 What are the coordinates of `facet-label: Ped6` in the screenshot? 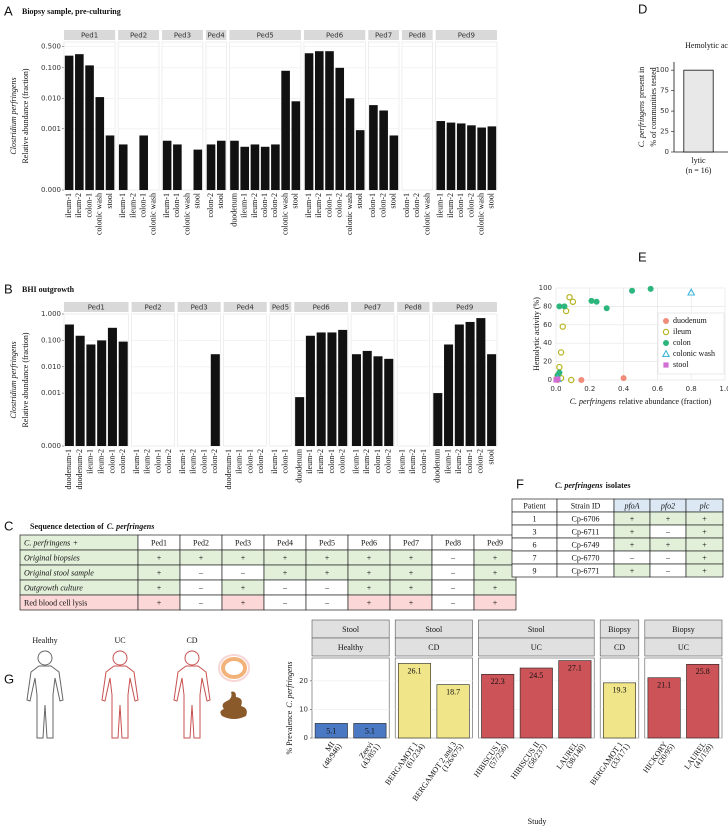 It's located at (335, 36).